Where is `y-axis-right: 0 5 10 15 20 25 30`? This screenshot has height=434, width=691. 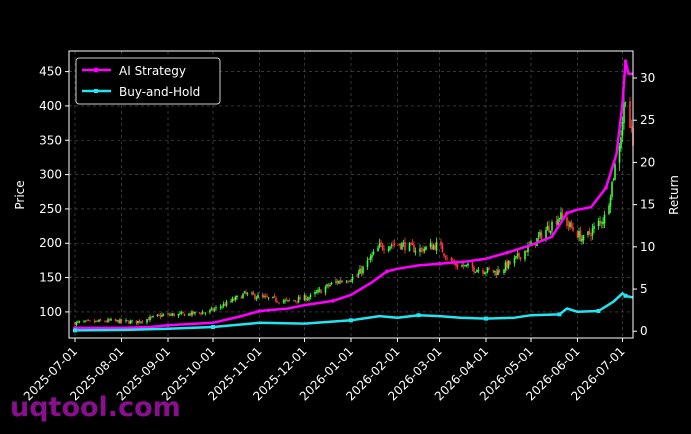 y-axis-right: 0 5 10 15 20 25 30 is located at coordinates (644, 204).